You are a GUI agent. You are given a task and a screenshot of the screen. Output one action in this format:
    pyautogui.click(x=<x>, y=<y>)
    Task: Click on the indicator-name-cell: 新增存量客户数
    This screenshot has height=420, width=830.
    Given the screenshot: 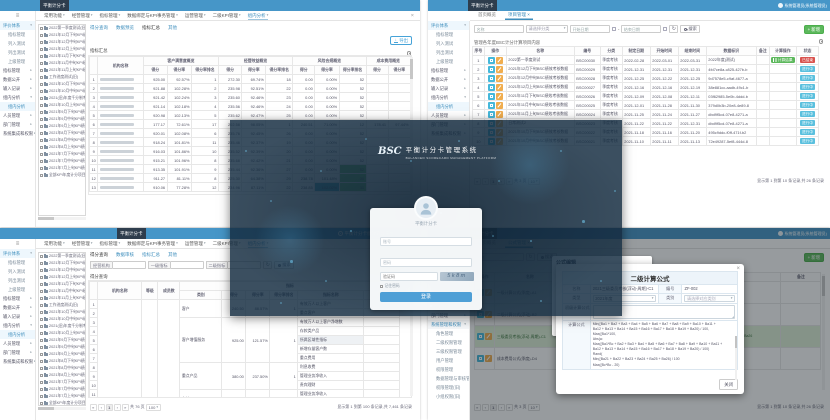 What is the action you would take?
    pyautogui.click(x=331, y=349)
    